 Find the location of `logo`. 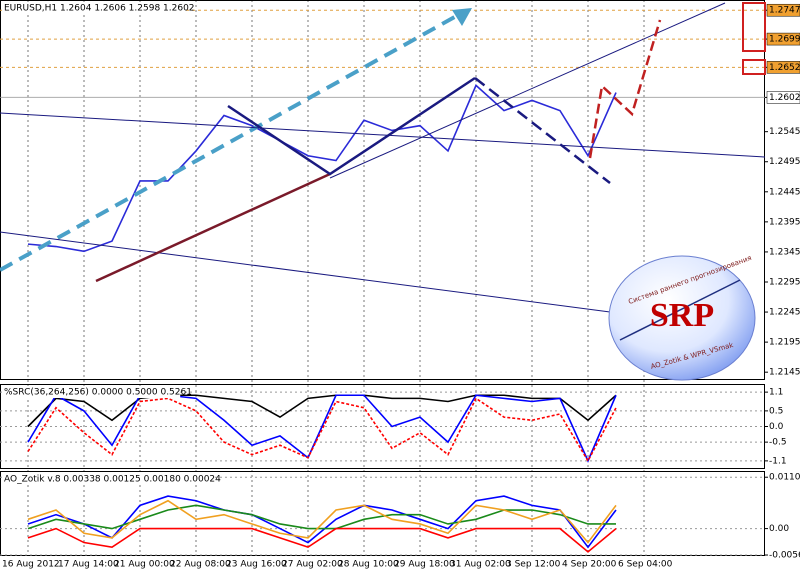

logo is located at coordinates (682, 318).